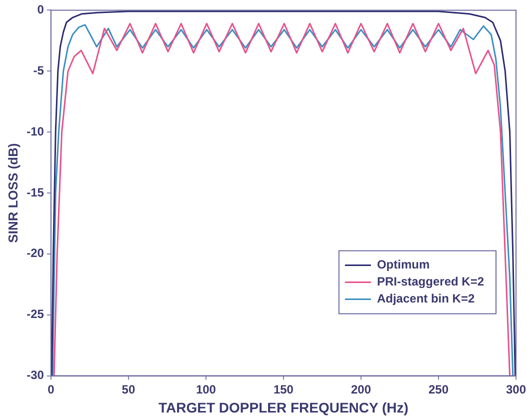 This screenshot has width=530, height=419. What do you see at coordinates (129, 389) in the screenshot?
I see `x-tick-label: 50` at bounding box center [129, 389].